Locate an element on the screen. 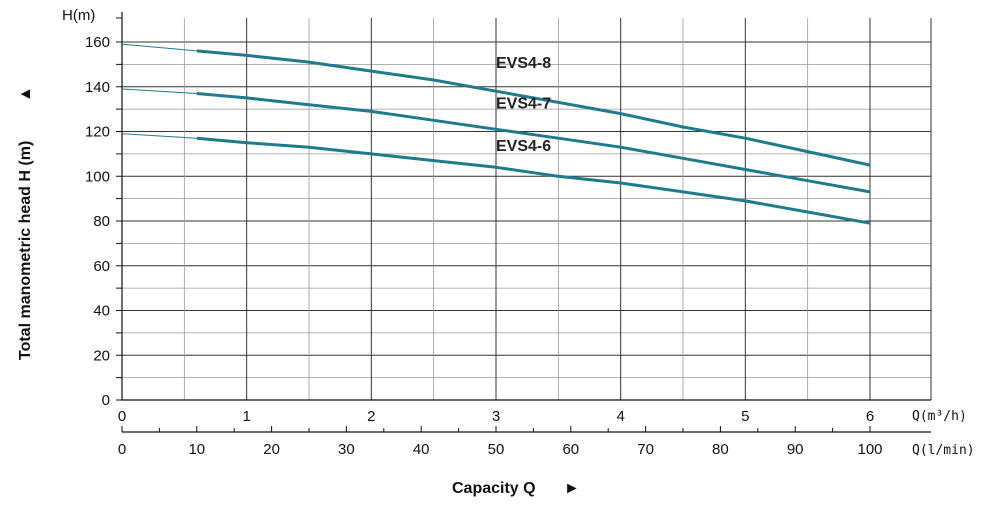 The height and width of the screenshot is (508, 1000). x-tick-label-m3h: 1 is located at coordinates (246, 416).